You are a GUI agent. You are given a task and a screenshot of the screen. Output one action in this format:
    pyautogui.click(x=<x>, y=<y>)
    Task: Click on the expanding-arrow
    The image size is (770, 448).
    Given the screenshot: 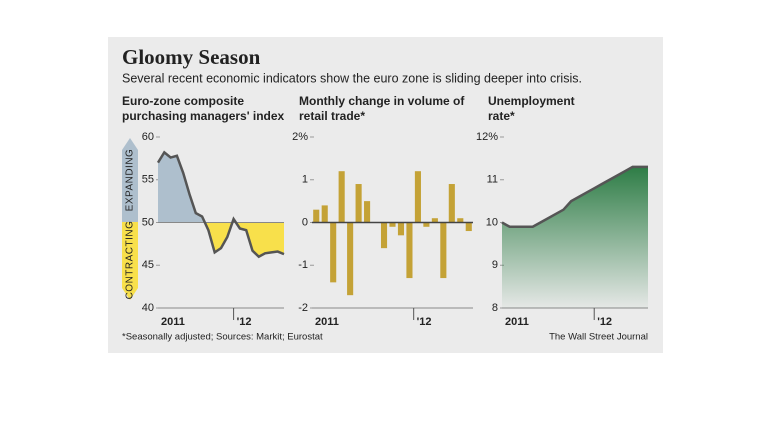 What is the action you would take?
    pyautogui.click(x=130, y=180)
    